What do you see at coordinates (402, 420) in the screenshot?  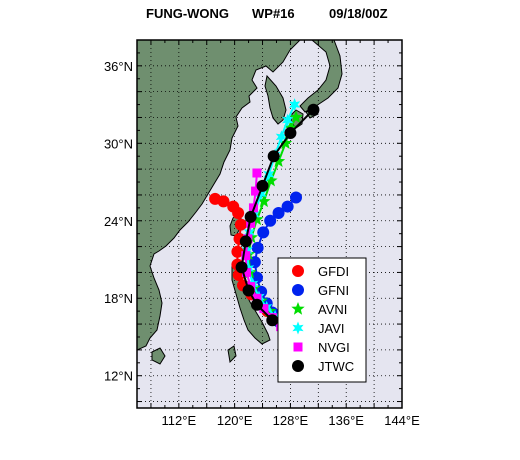 I see `x-tick-label: 144°E` at bounding box center [402, 420].